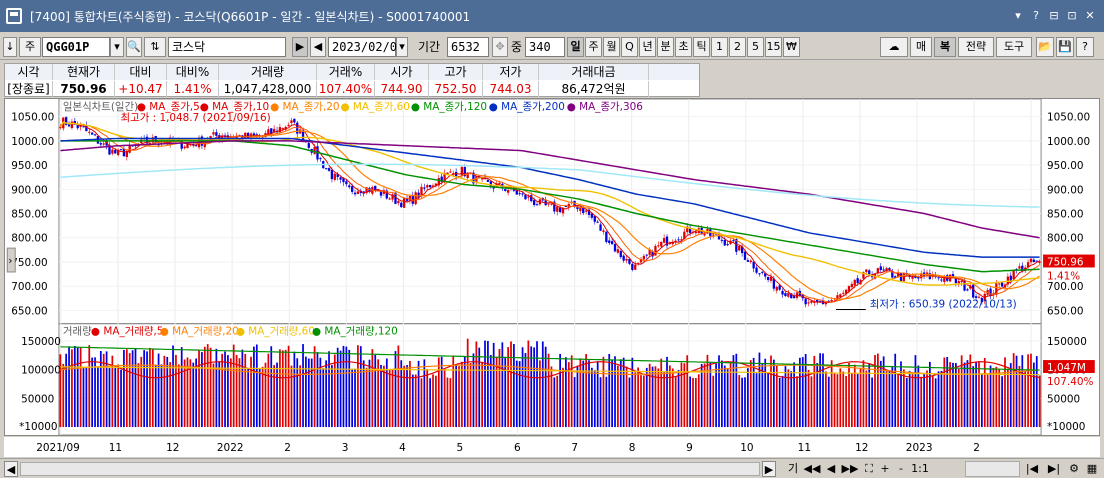  What do you see at coordinates (885, 468) in the screenshot?
I see `chart-tool-5: +` at bounding box center [885, 468].